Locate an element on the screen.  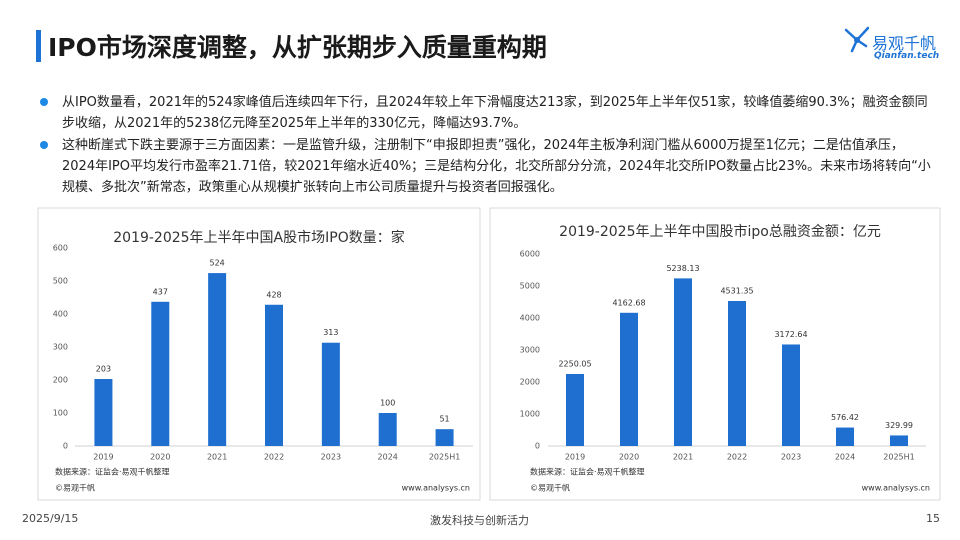
data-label: 3172.64 is located at coordinates (790, 334).